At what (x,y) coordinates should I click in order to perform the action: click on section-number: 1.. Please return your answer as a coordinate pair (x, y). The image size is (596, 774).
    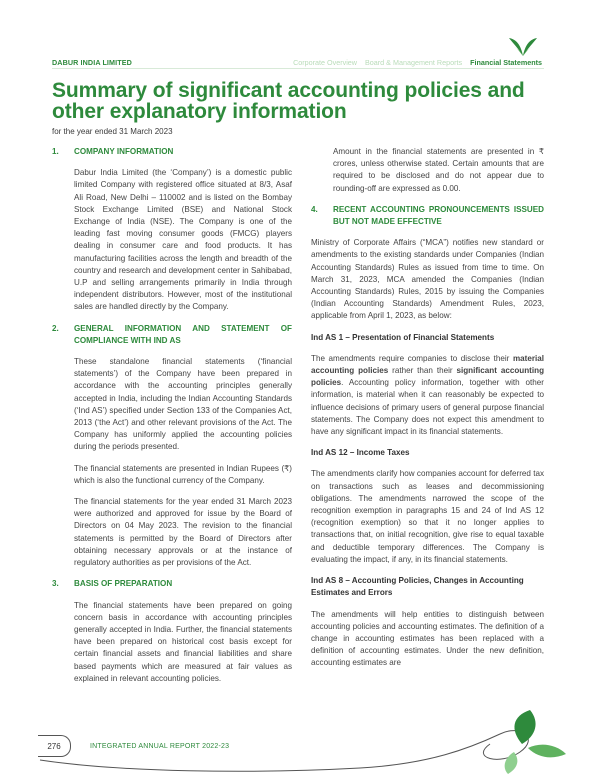
    Looking at the image, I should click on (55, 151).